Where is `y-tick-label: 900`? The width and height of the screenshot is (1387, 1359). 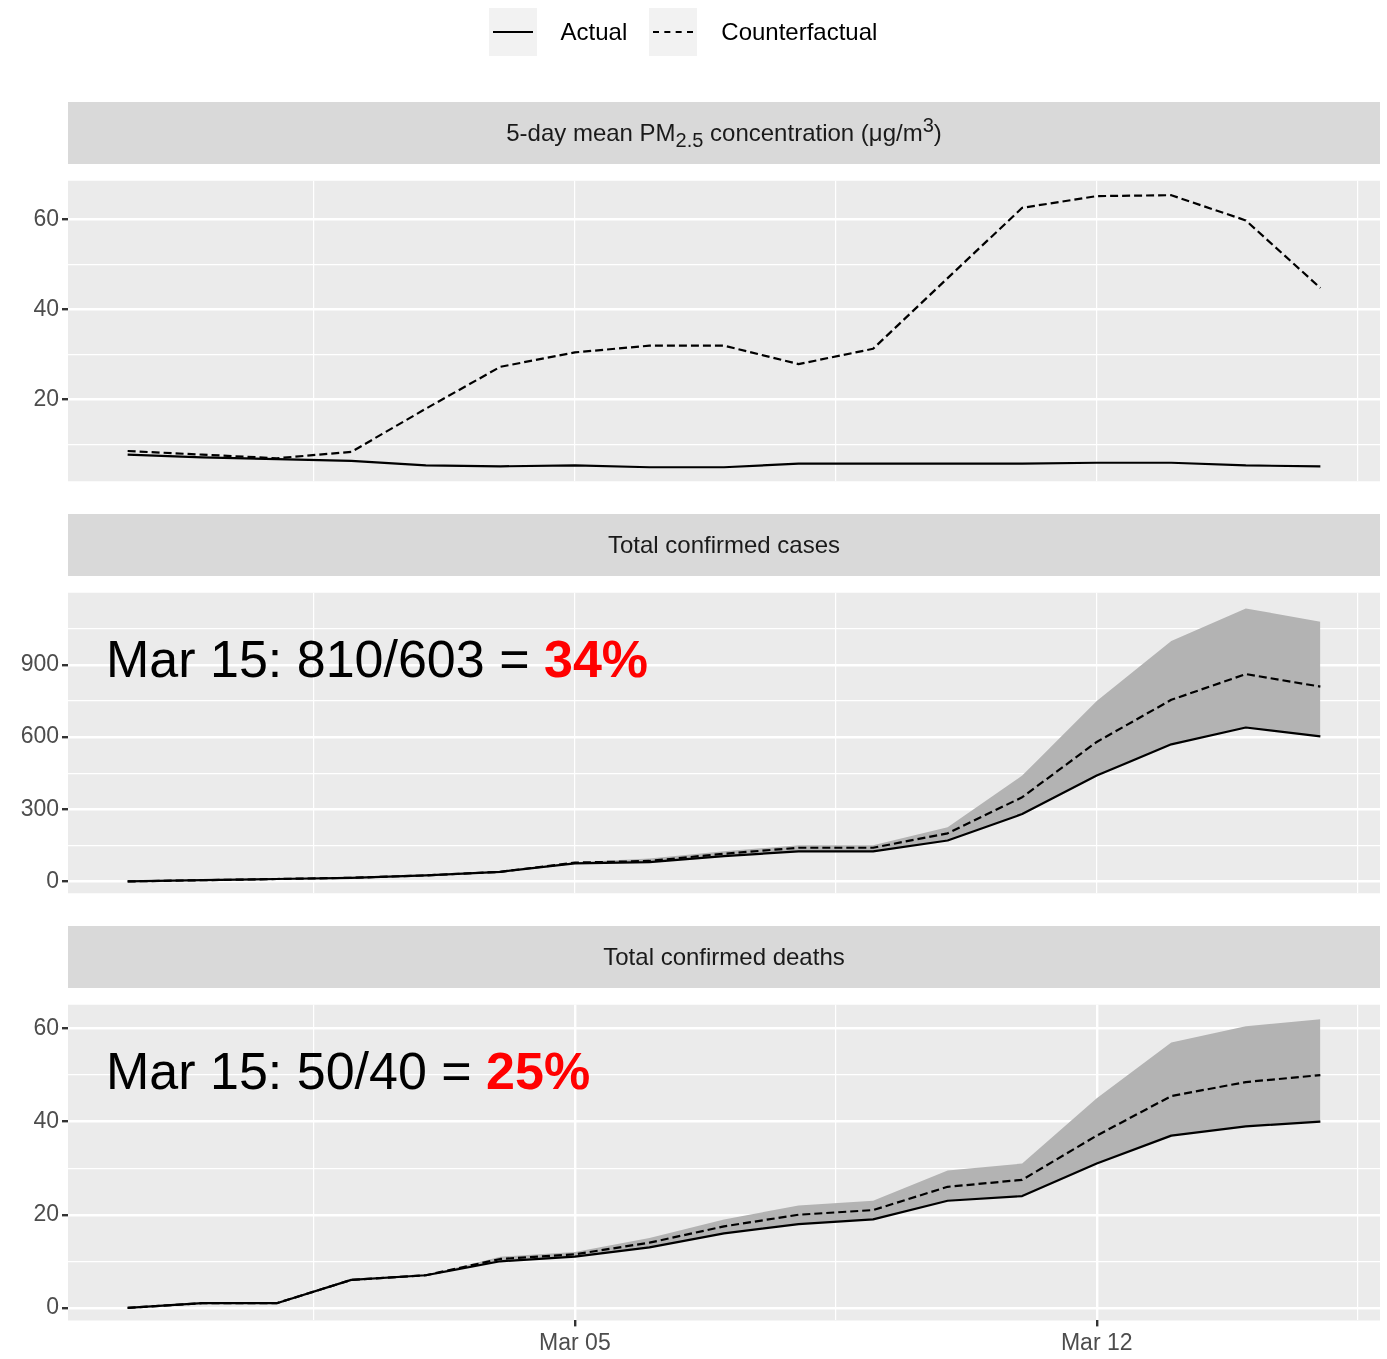 y-tick-label: 900 is located at coordinates (39, 663).